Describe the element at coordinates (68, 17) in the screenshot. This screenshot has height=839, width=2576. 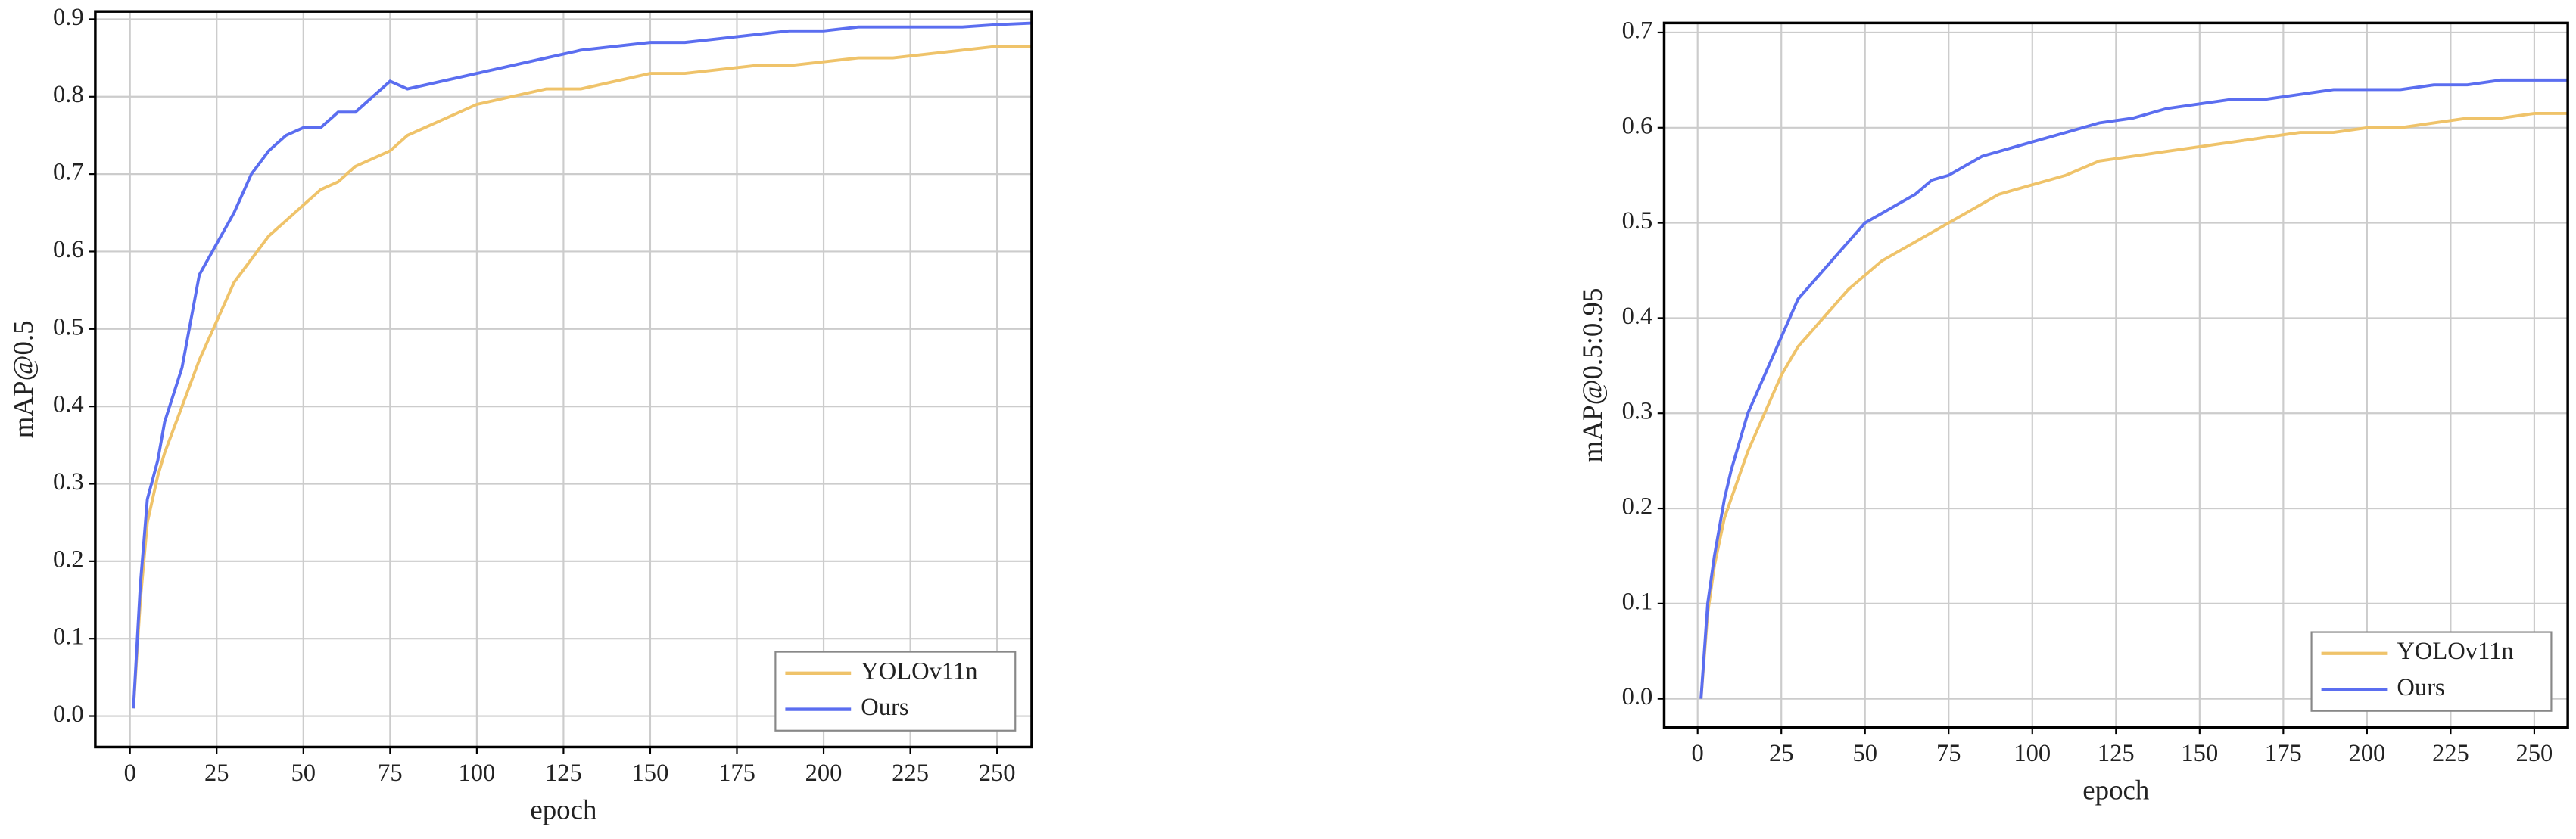
I see `y-tick-label: 0.9` at that location.